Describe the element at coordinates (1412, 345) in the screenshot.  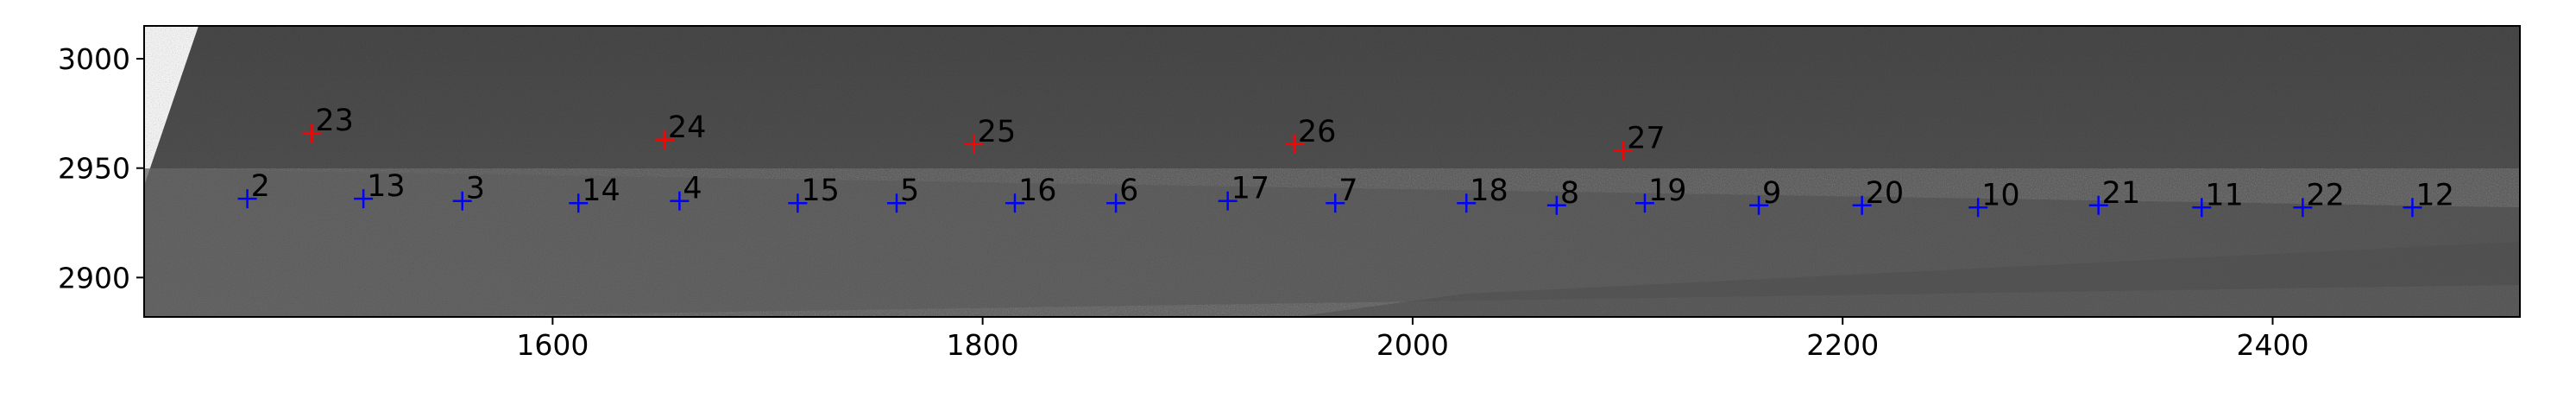
I see `x-tick-label: 2000` at that location.